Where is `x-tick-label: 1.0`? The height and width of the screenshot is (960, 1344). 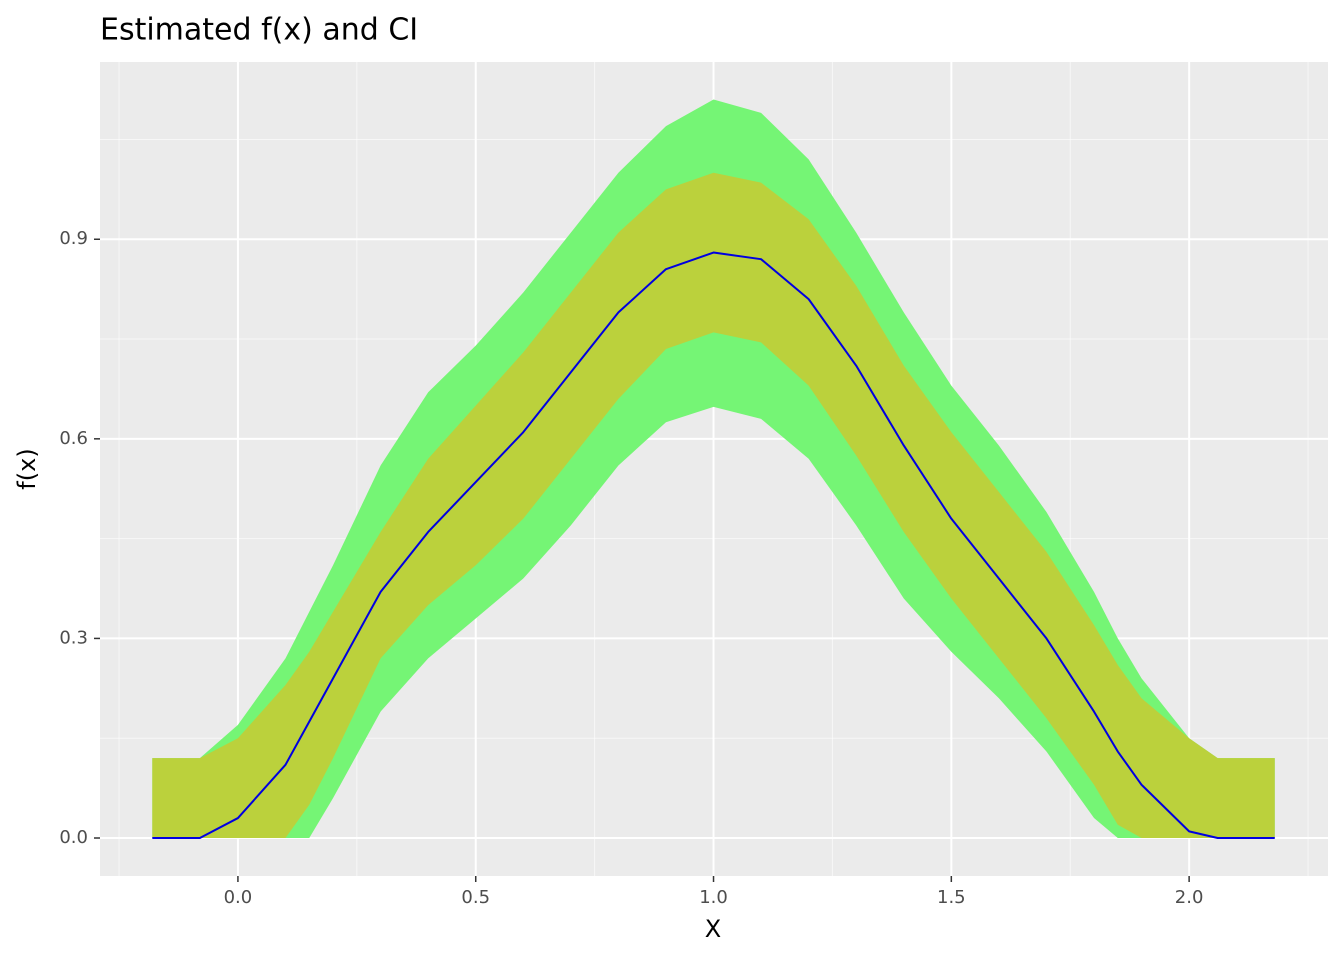 x-tick-label: 1.0 is located at coordinates (713, 897).